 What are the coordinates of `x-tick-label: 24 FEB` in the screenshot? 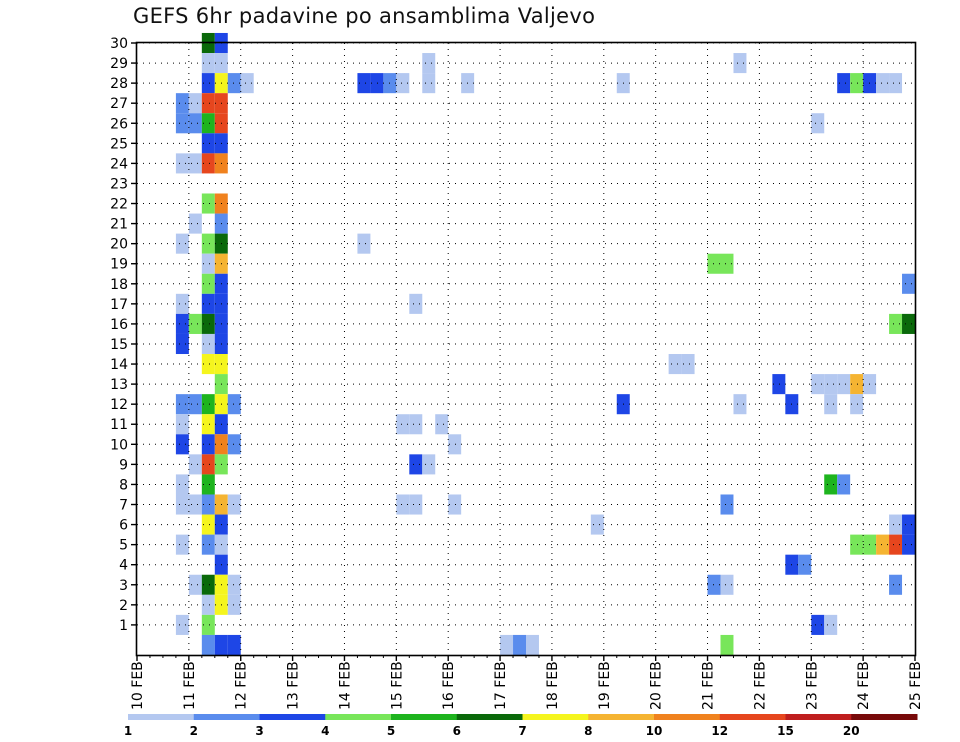 It's located at (864, 685).